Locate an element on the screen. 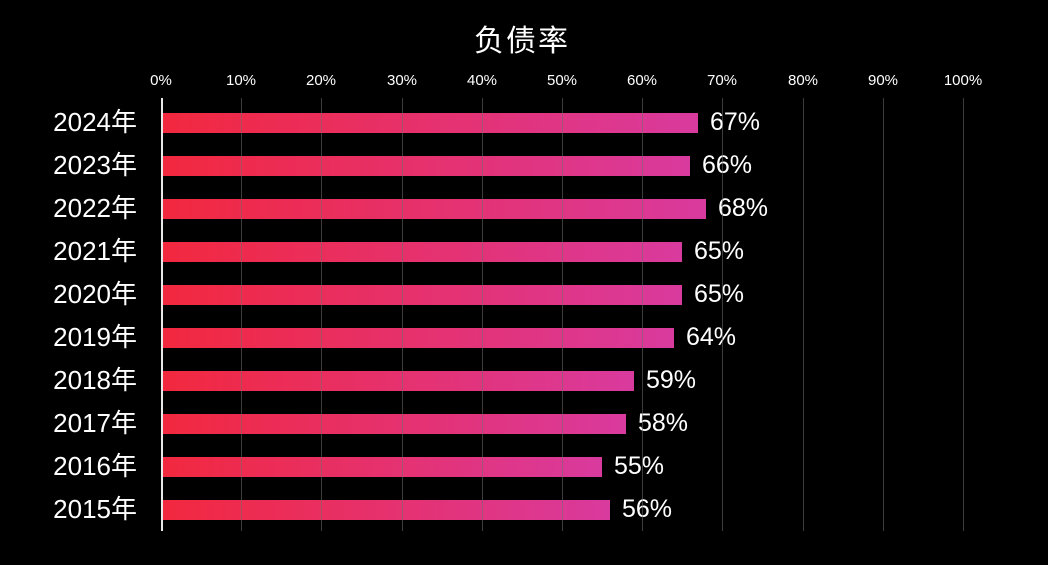  category-label: 2022年 is located at coordinates (95, 208).